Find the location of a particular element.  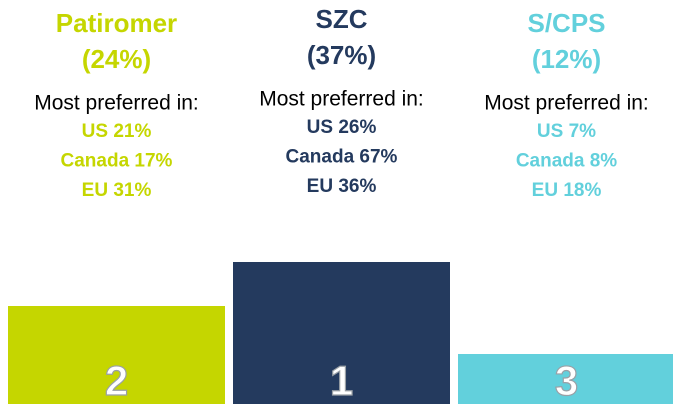

region-share: EU 31% is located at coordinates (117, 190).